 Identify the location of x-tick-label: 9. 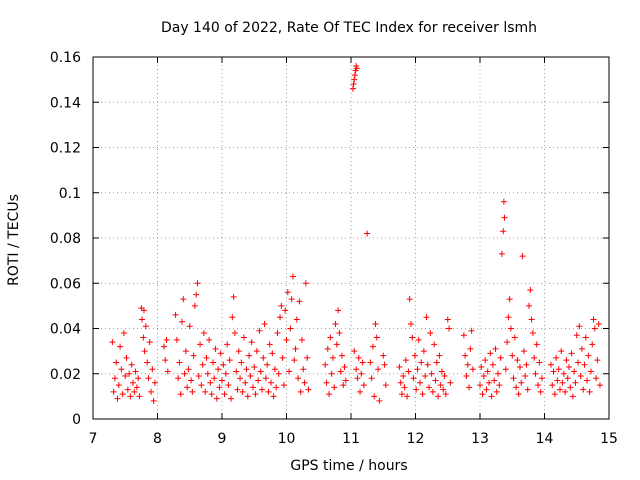
(222, 439).